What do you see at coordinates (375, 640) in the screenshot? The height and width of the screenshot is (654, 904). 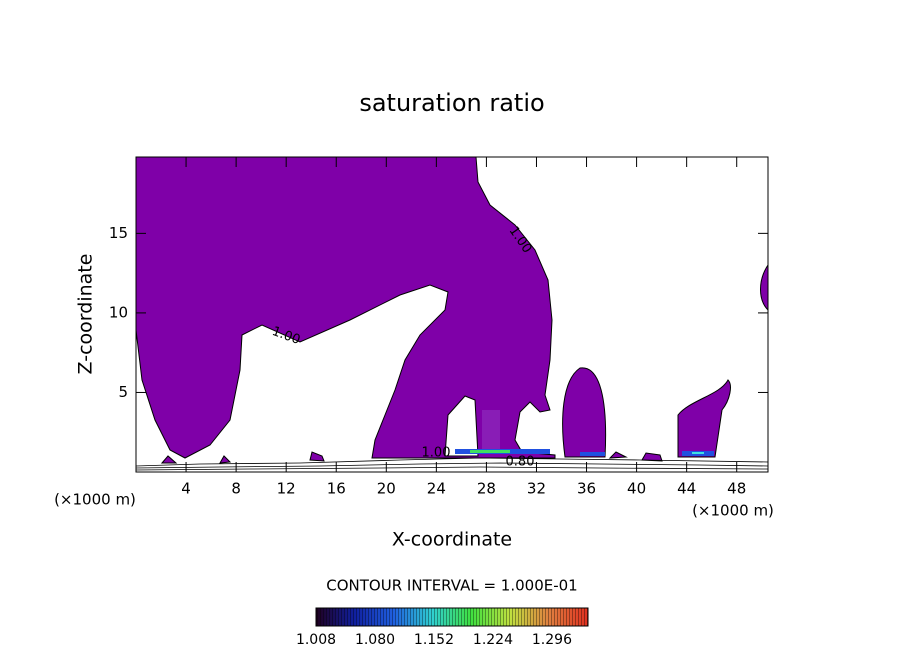 I see `colorbar-tick-label: 1.080` at bounding box center [375, 640].